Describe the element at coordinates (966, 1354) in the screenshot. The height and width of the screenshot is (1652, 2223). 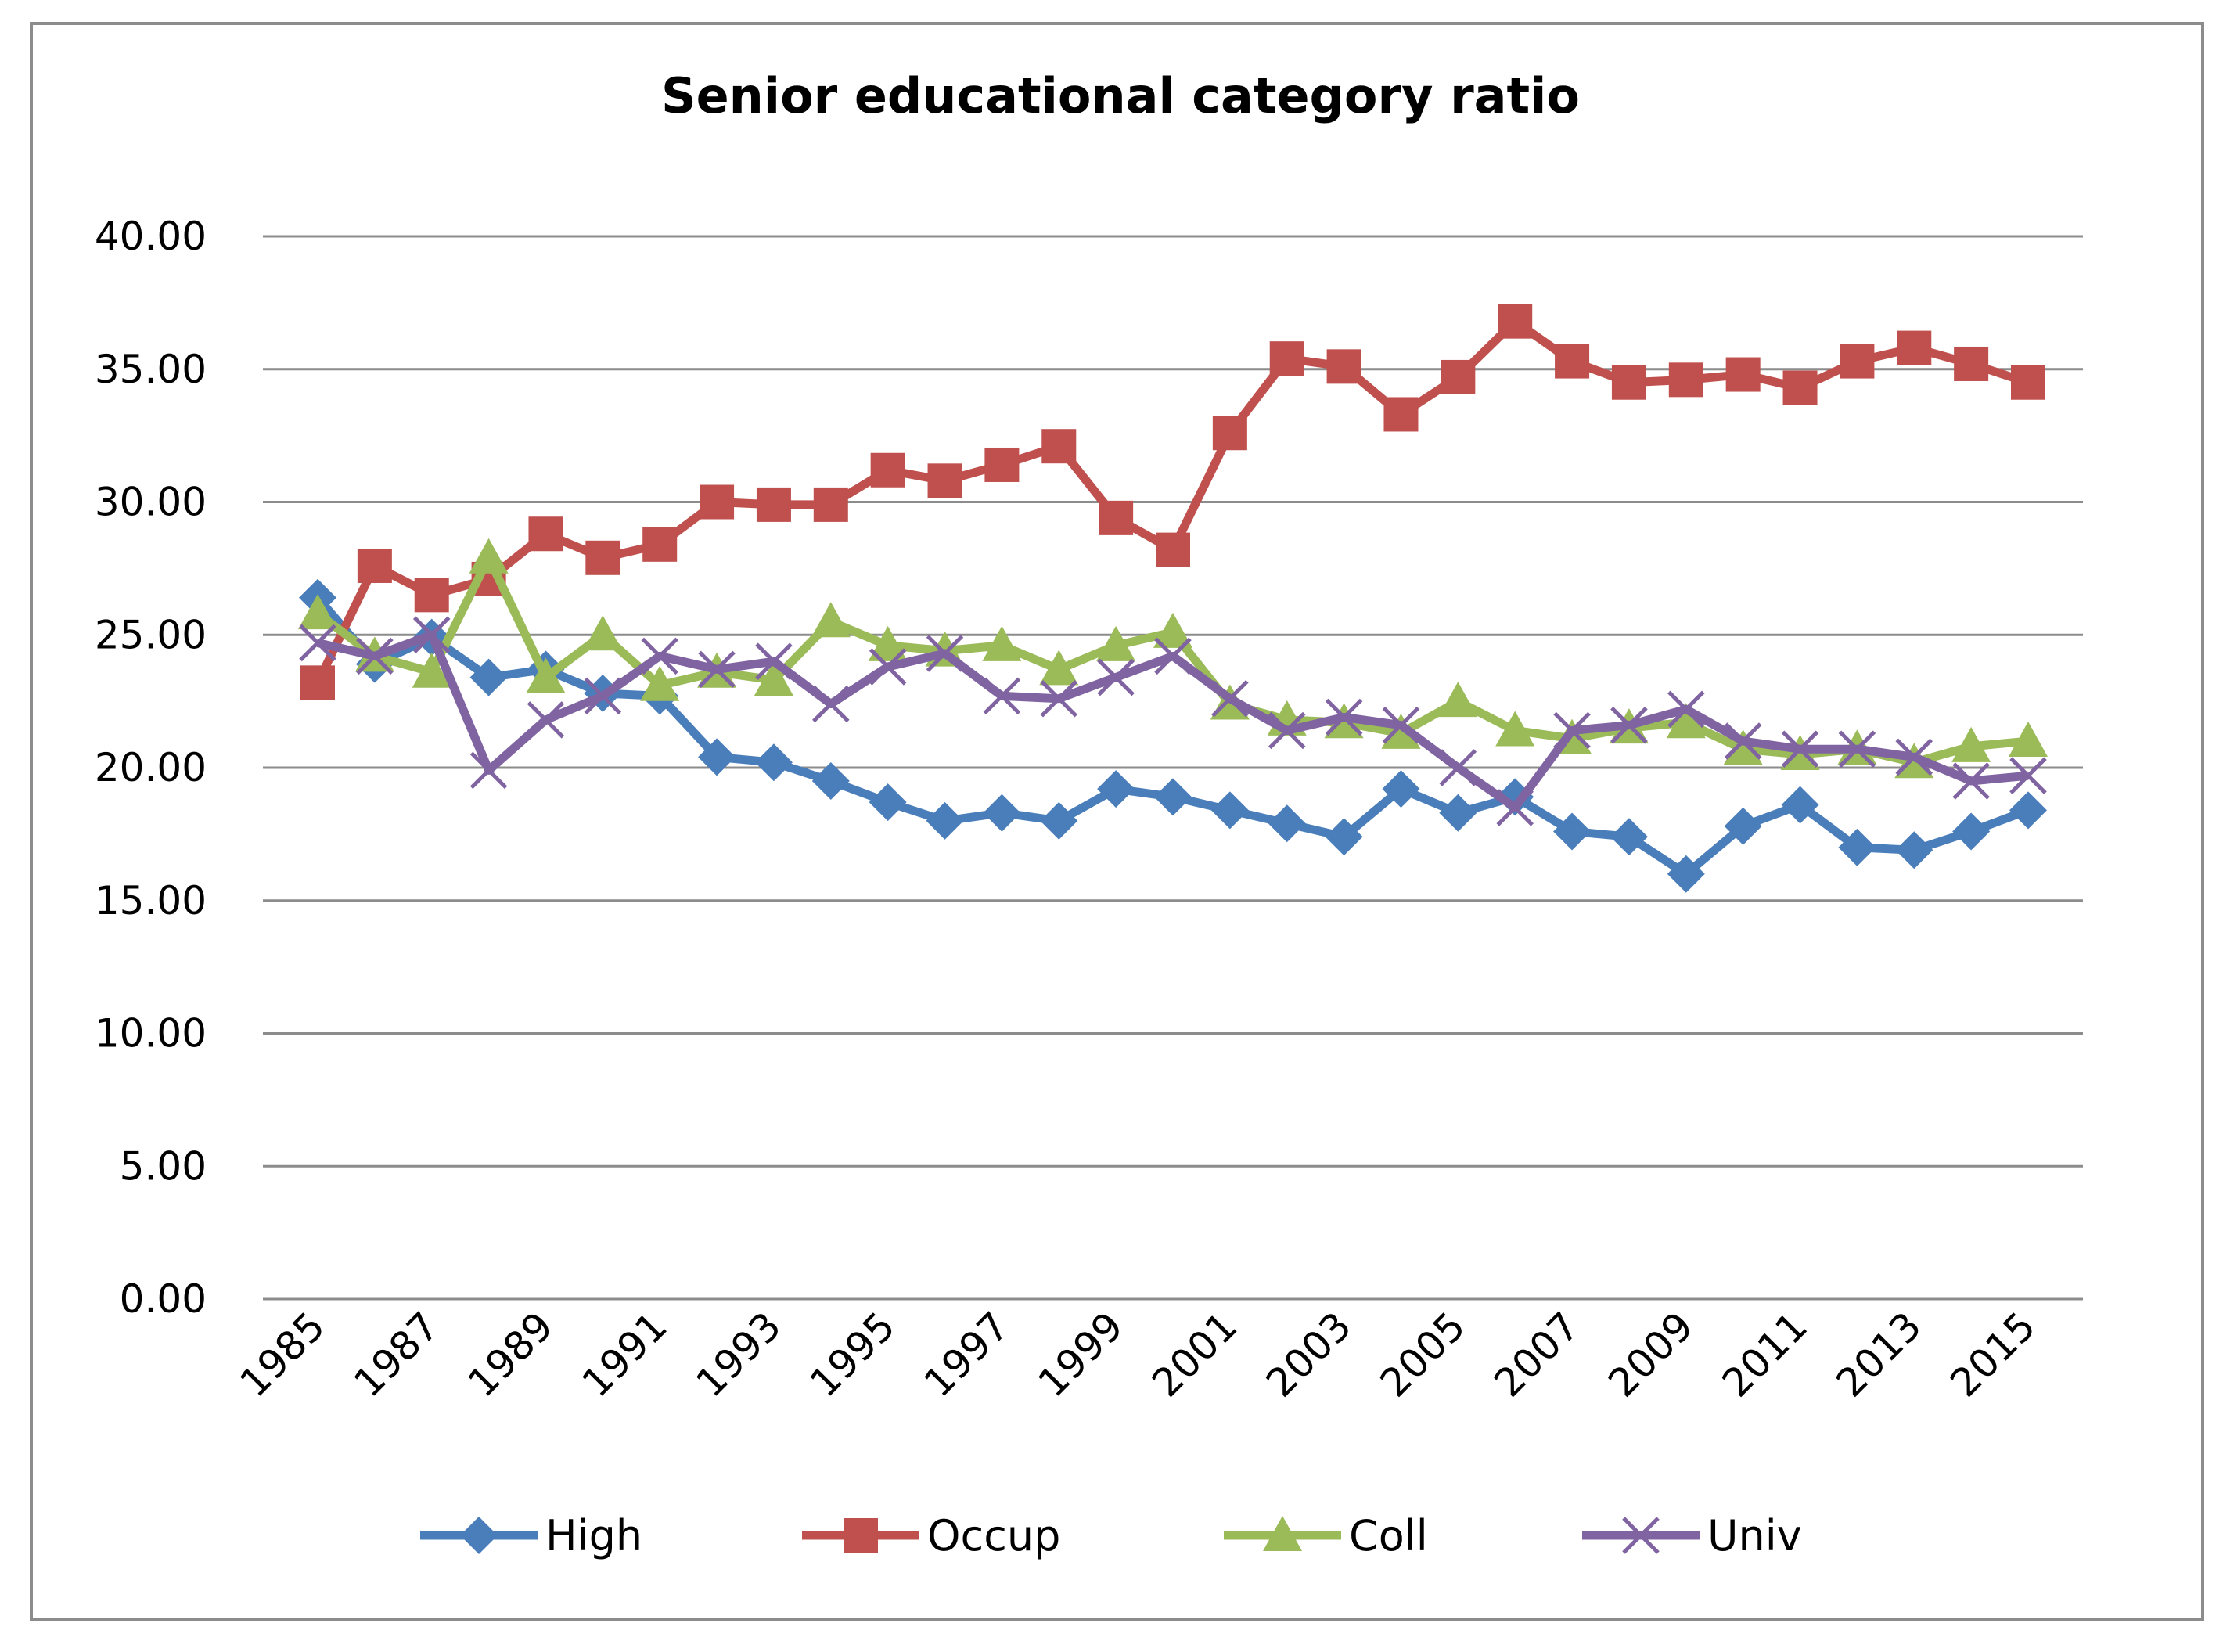
I see `x-tick-label: 1997` at that location.